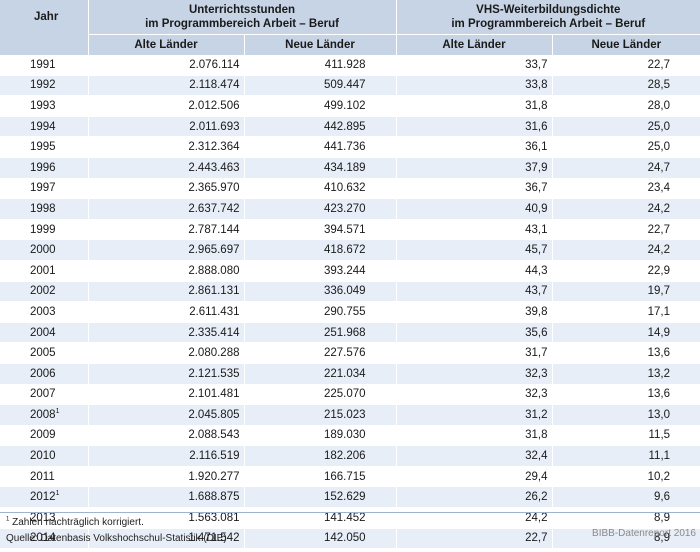 This screenshot has height=552, width=700. I want to click on cell-ust-neue-laender: 499.102, so click(320, 106).